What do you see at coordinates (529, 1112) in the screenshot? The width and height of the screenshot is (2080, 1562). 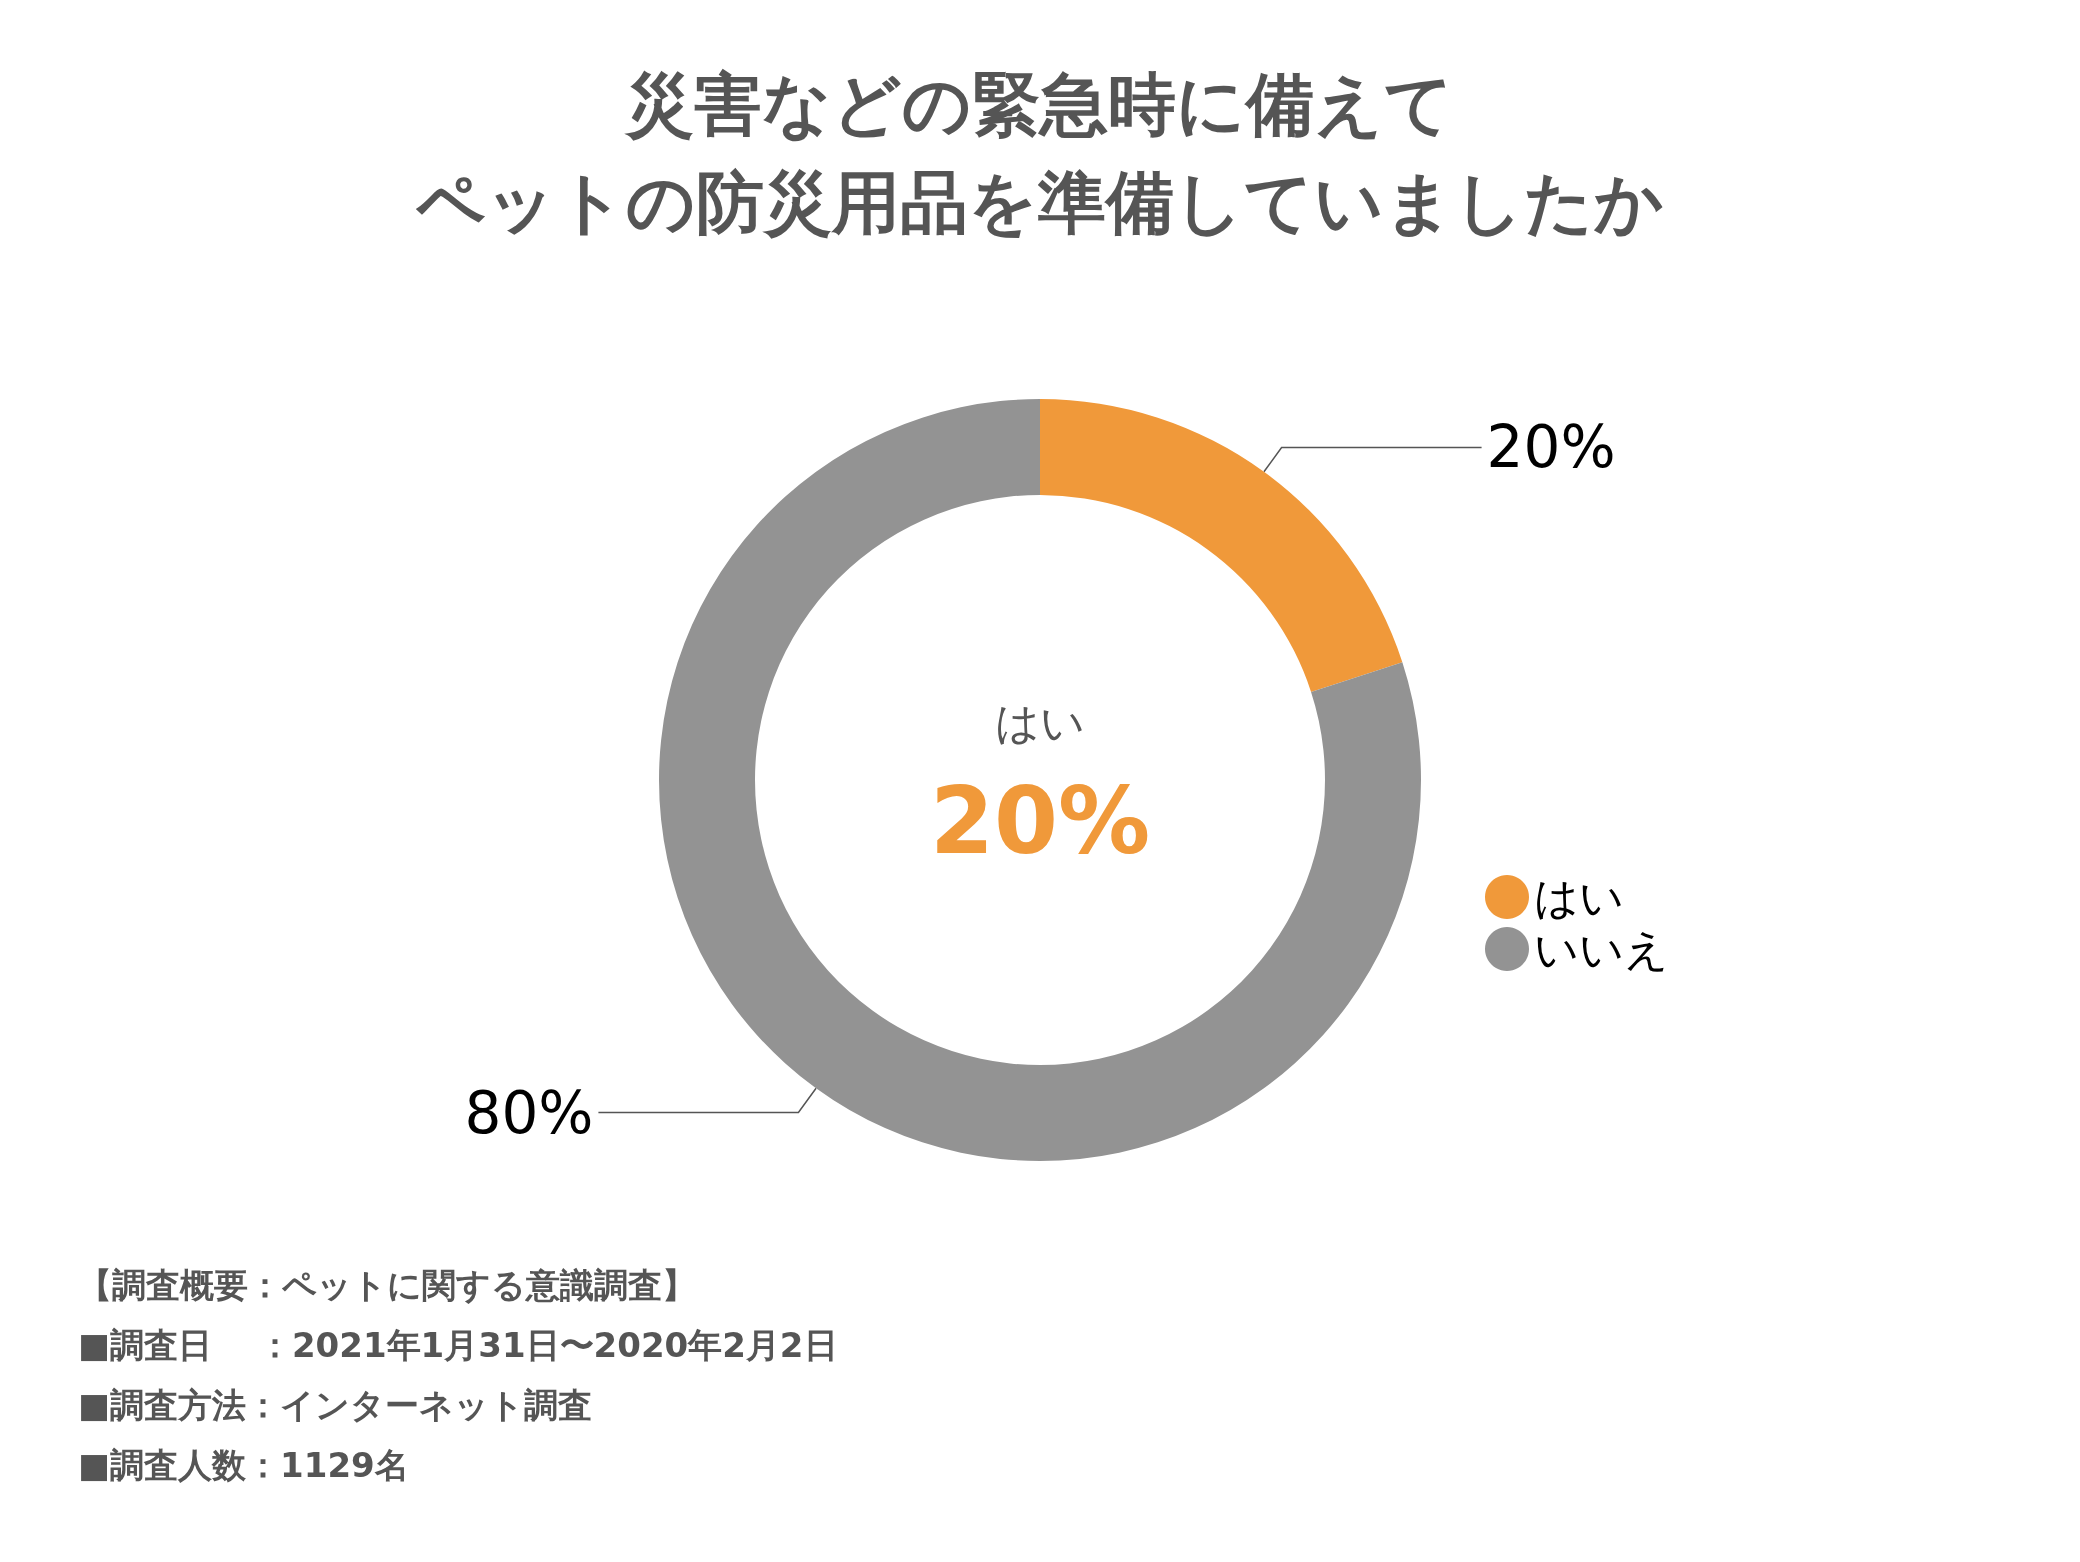 I see `data-label: 80%` at bounding box center [529, 1112].